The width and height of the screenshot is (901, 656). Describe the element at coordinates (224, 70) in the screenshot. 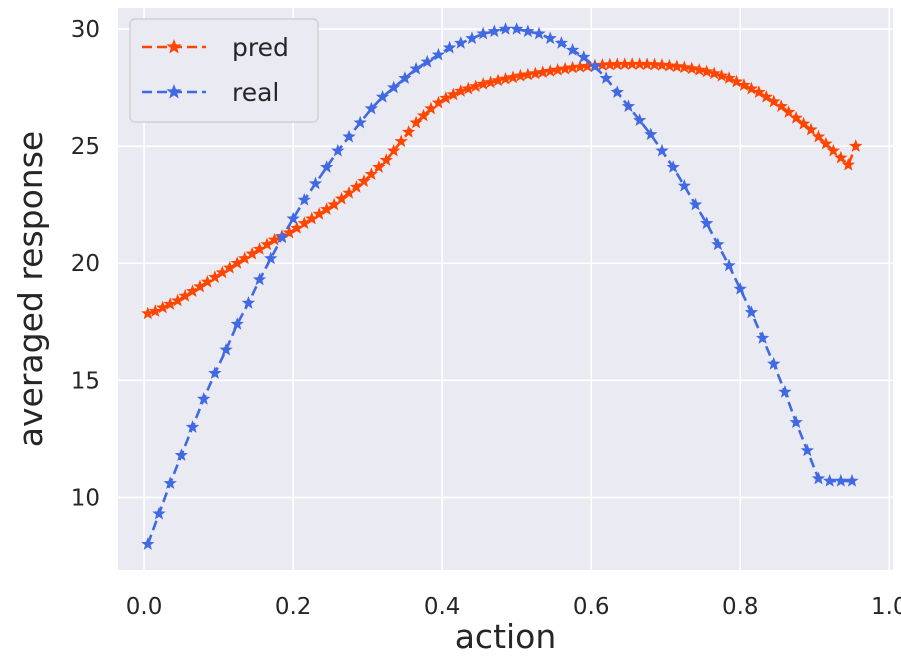

I see `legend-box` at that location.